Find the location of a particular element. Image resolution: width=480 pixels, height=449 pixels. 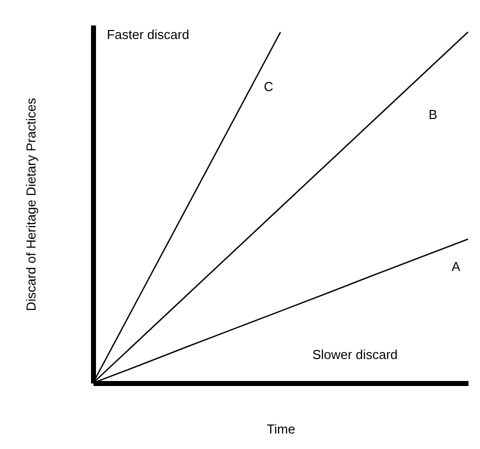

y-axis-title: Discard of Heritage Dietary Practices is located at coordinates (31, 204).